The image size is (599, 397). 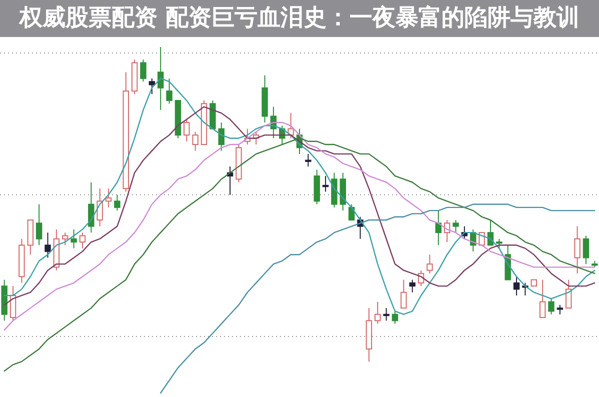 I want to click on chart-title: 权威股票配资 配资巨亏血泪史：一夜暴富的陷阱与教训, so click(x=299, y=18).